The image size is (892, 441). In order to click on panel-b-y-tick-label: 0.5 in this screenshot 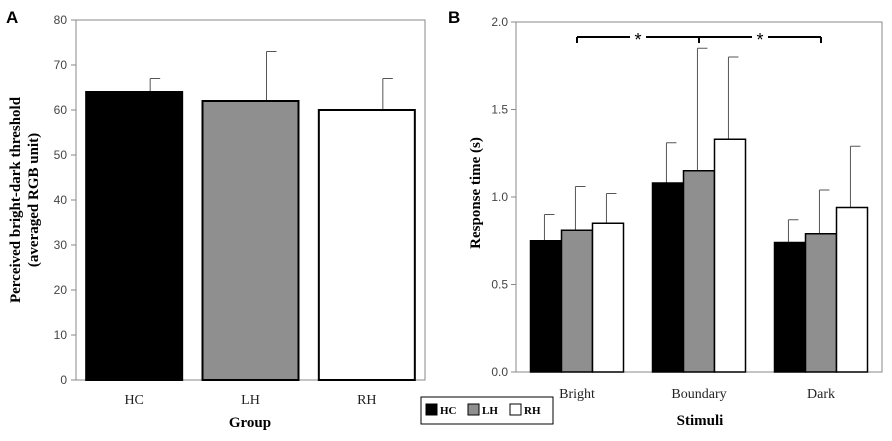, I will do `click(499, 285)`.